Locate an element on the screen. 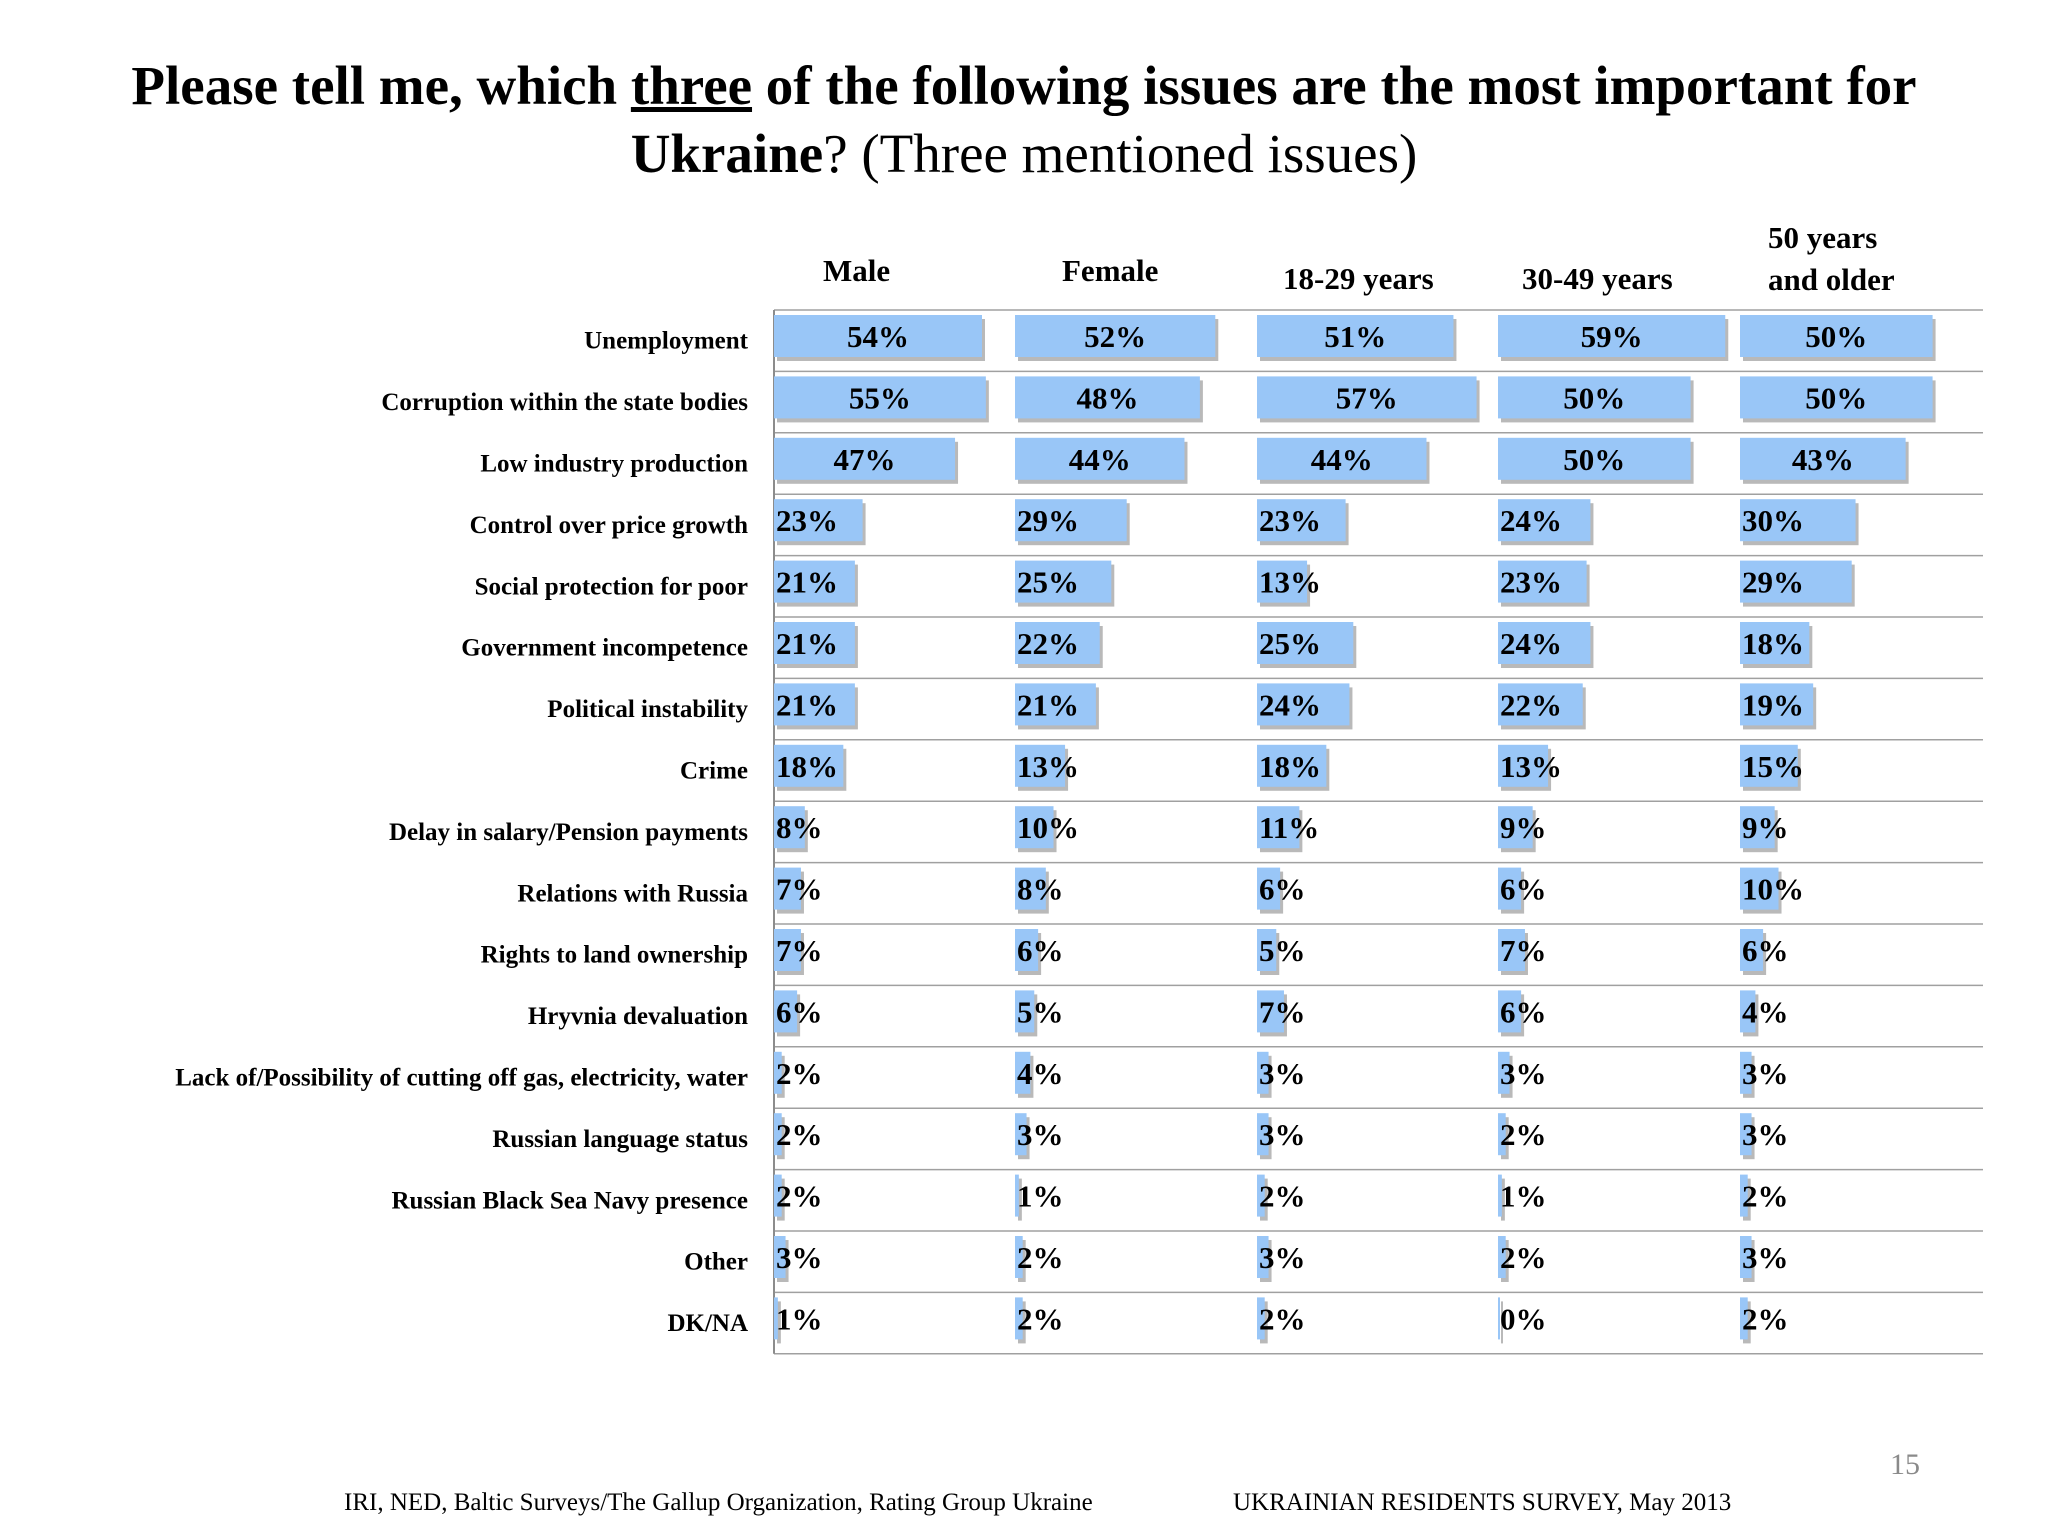  series-header: 18-29 years is located at coordinates (1358, 278).